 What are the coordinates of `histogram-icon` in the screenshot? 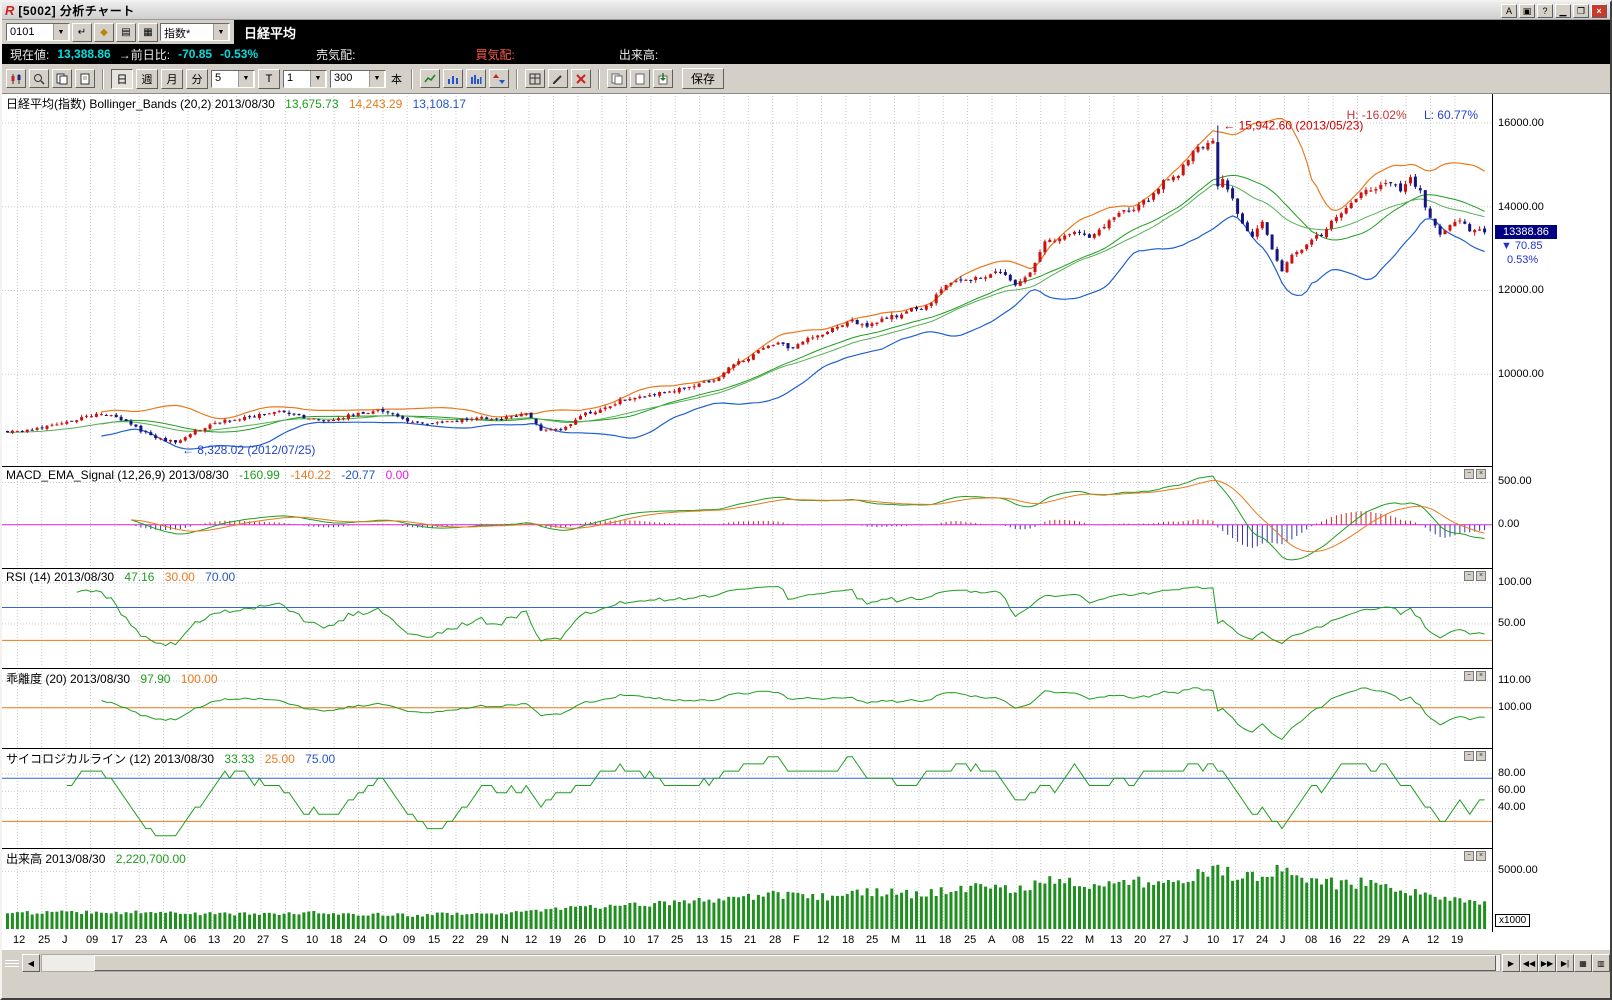 It's located at (476, 78).